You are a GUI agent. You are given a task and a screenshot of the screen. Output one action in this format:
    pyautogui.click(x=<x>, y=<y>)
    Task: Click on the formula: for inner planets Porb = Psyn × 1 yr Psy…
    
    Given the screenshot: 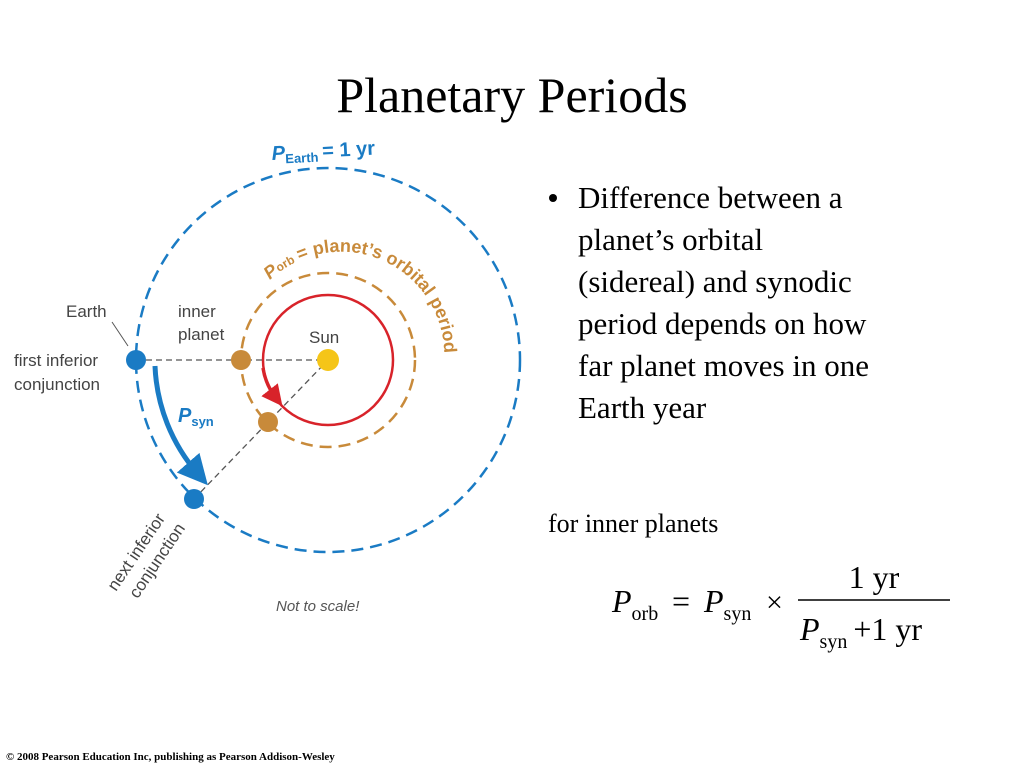 What is the action you would take?
    pyautogui.click(x=749, y=581)
    